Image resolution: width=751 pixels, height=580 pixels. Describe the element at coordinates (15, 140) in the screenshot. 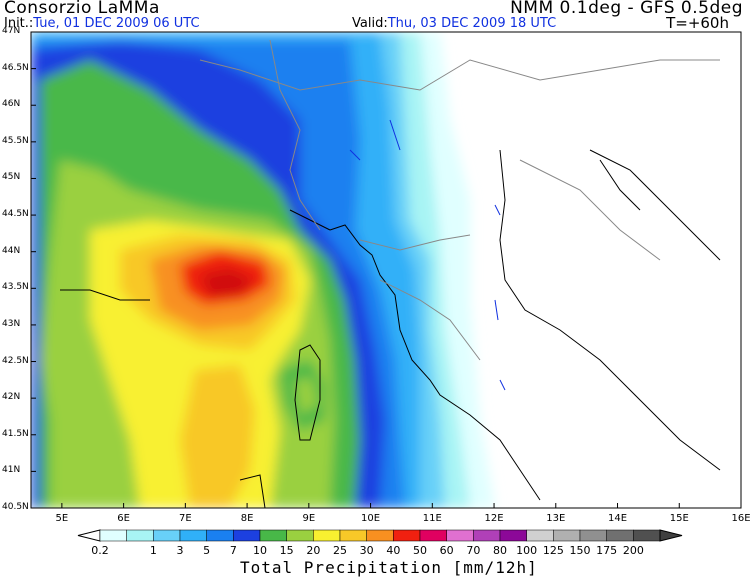

I see `lat-label: 45.5N` at that location.